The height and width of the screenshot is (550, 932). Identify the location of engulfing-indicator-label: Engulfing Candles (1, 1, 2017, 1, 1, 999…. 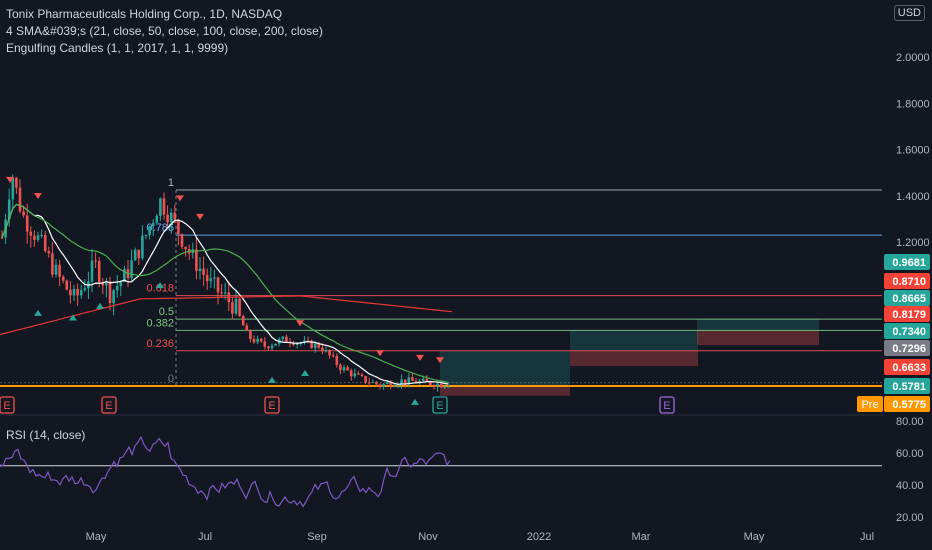
(117, 48).